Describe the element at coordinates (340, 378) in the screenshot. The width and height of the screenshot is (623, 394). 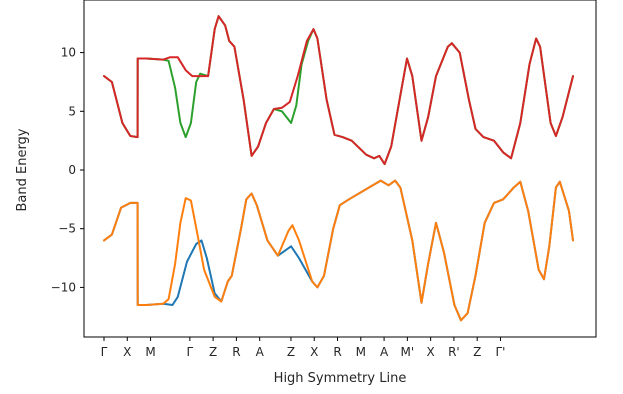
I see `x-axis-label: High Symmetry Line` at that location.